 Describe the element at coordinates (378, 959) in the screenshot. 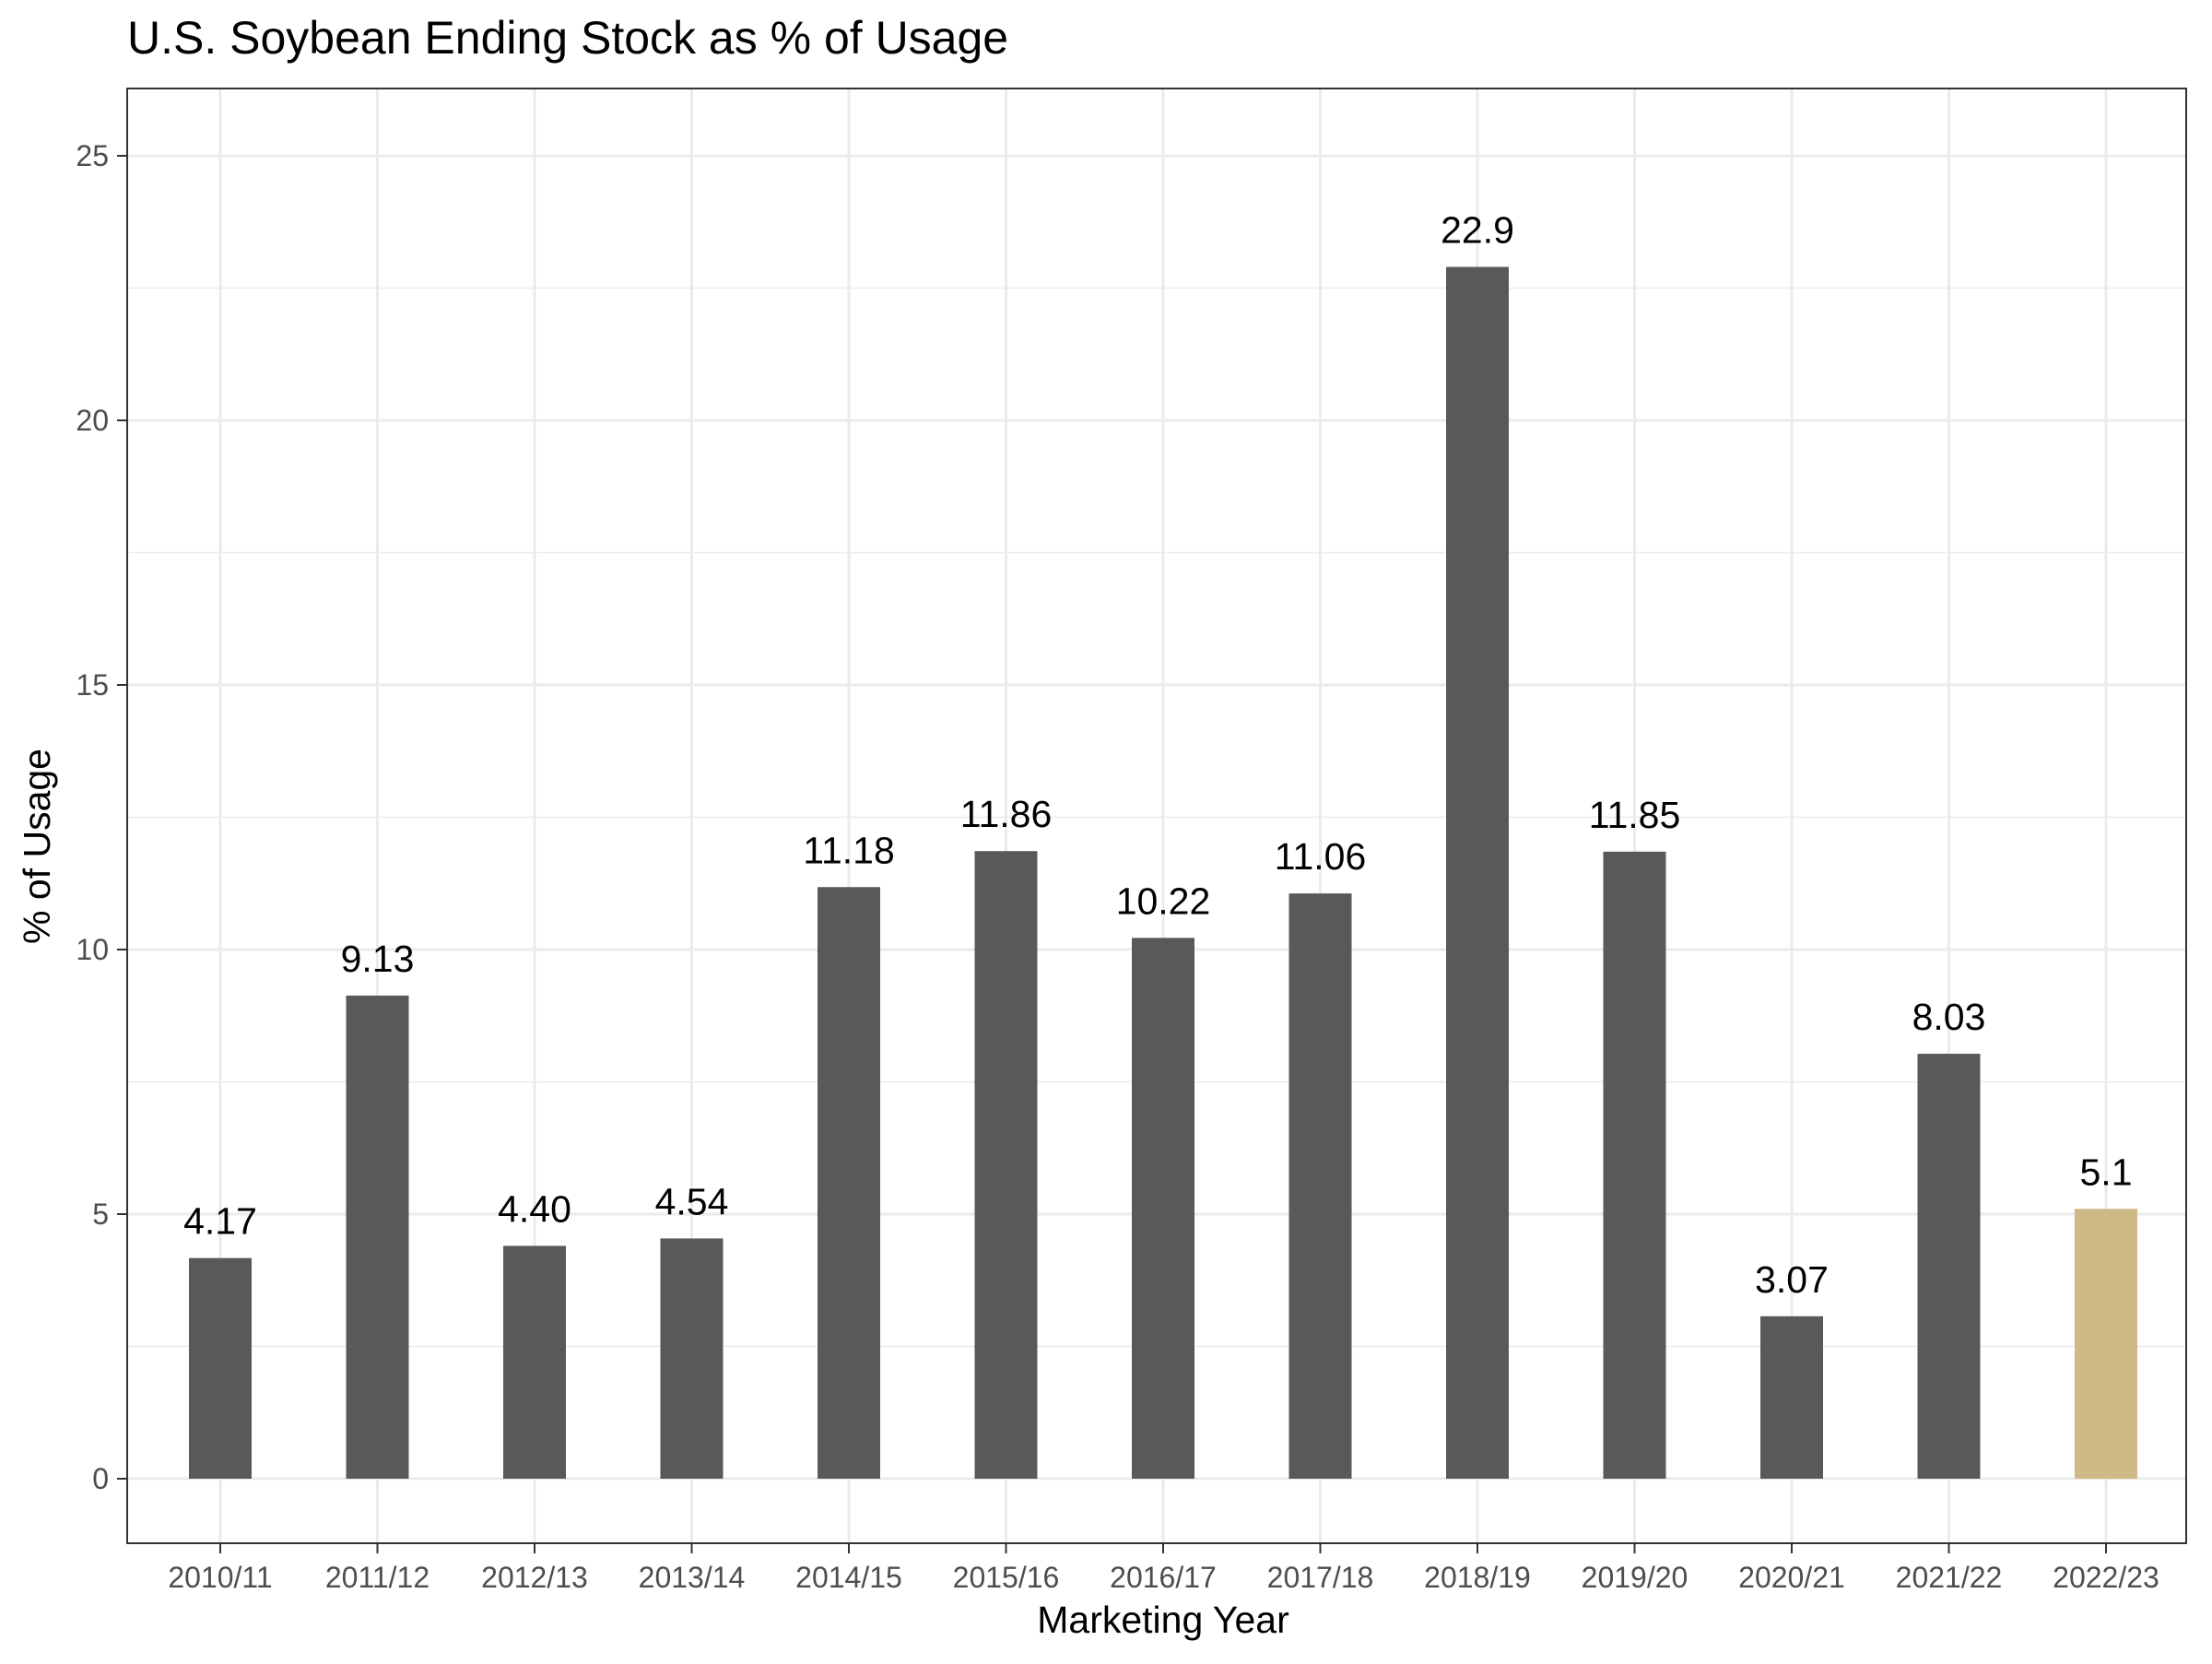

I see `data-label: 9.13` at that location.